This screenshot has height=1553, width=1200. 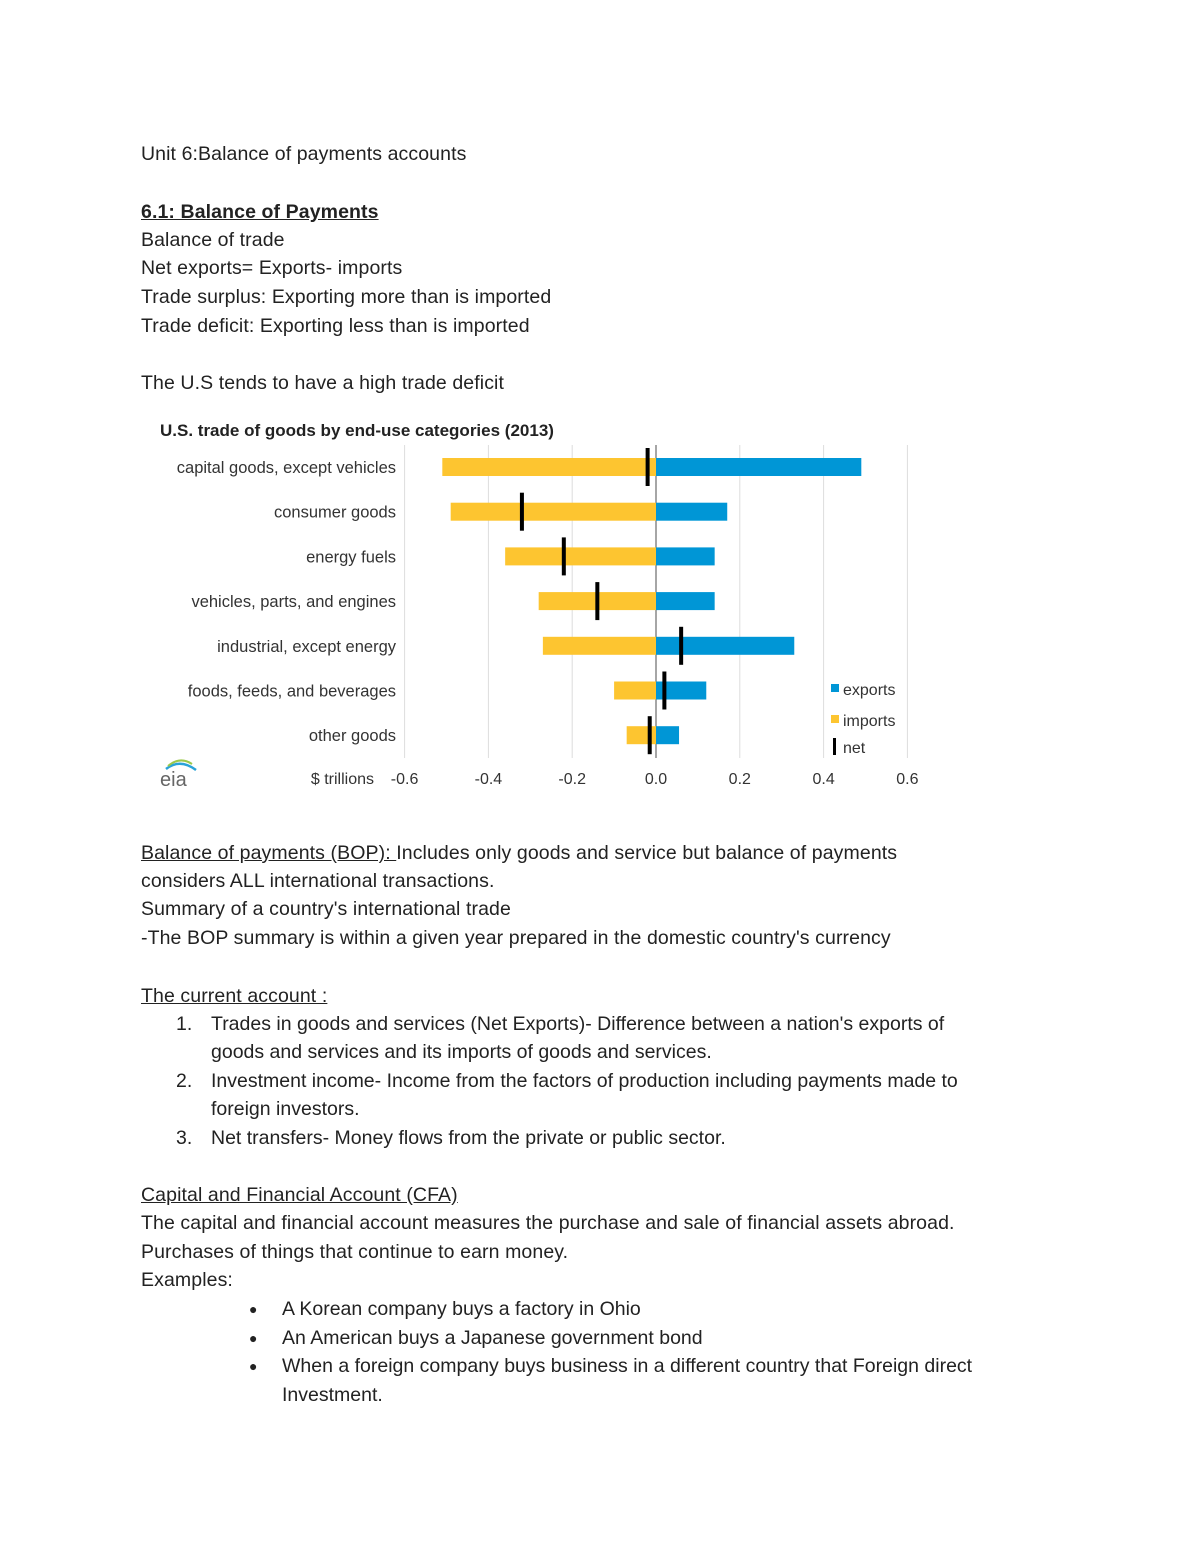 I want to click on cfa-title: Capital and Financial Account (CFA), so click(x=299, y=1195).